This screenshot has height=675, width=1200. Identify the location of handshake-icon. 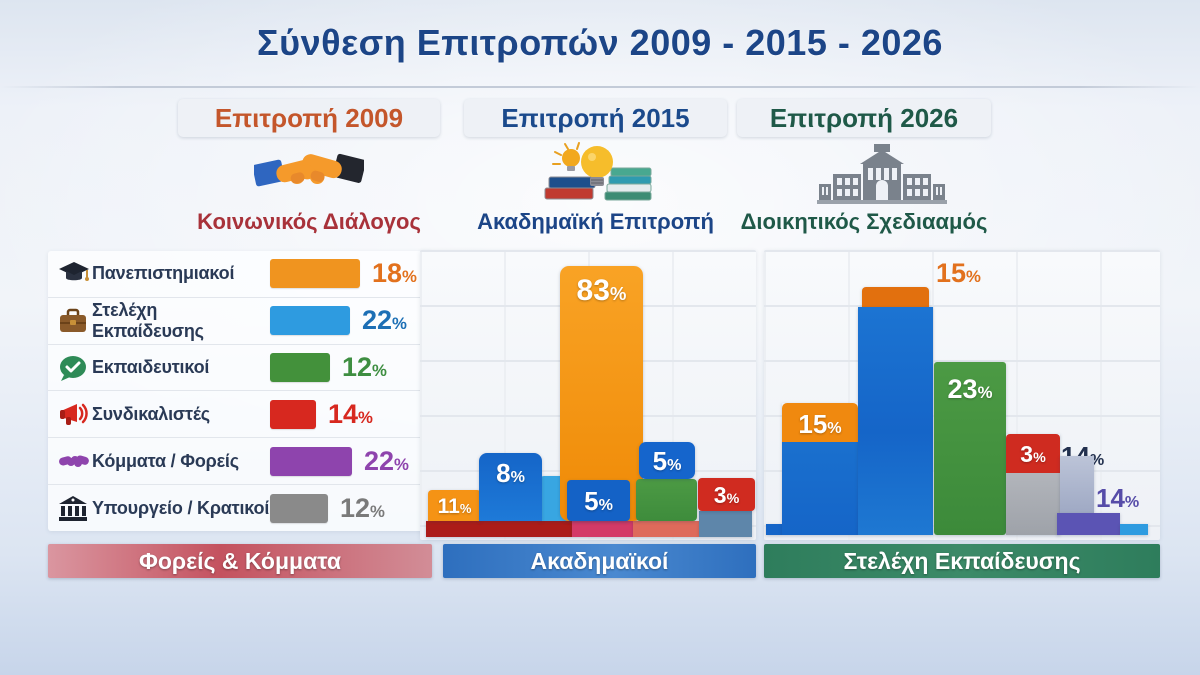
(309, 173).